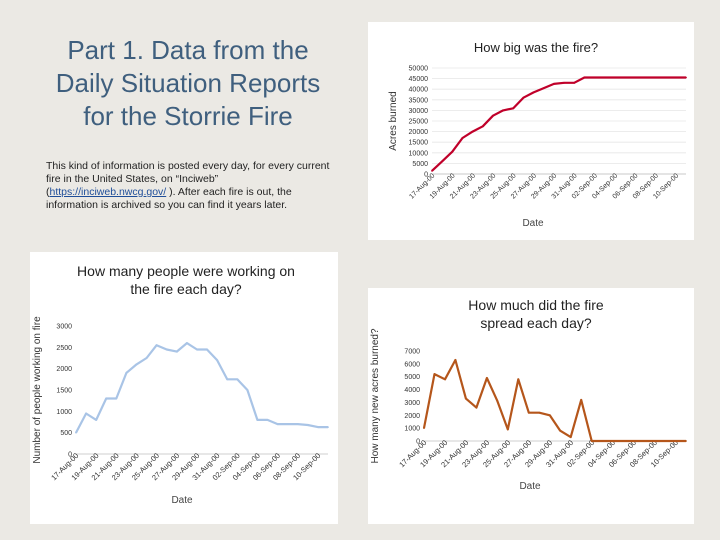 The height and width of the screenshot is (540, 720). What do you see at coordinates (536, 305) in the screenshot?
I see `chart-title-line: How much did the fire` at bounding box center [536, 305].